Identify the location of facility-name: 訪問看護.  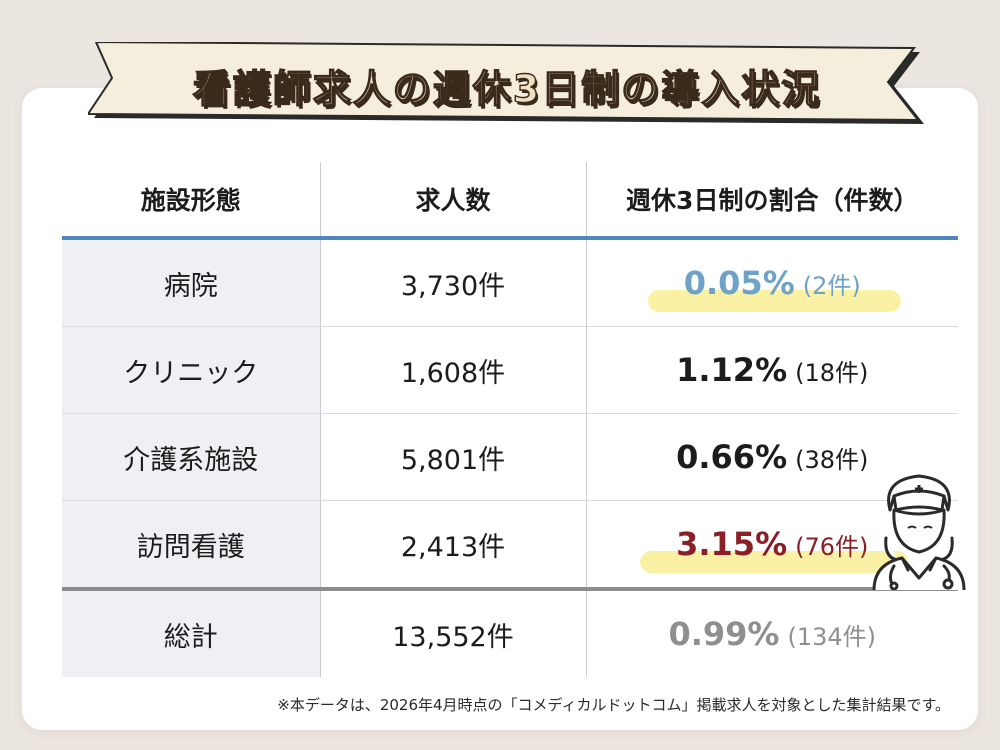
(191, 545).